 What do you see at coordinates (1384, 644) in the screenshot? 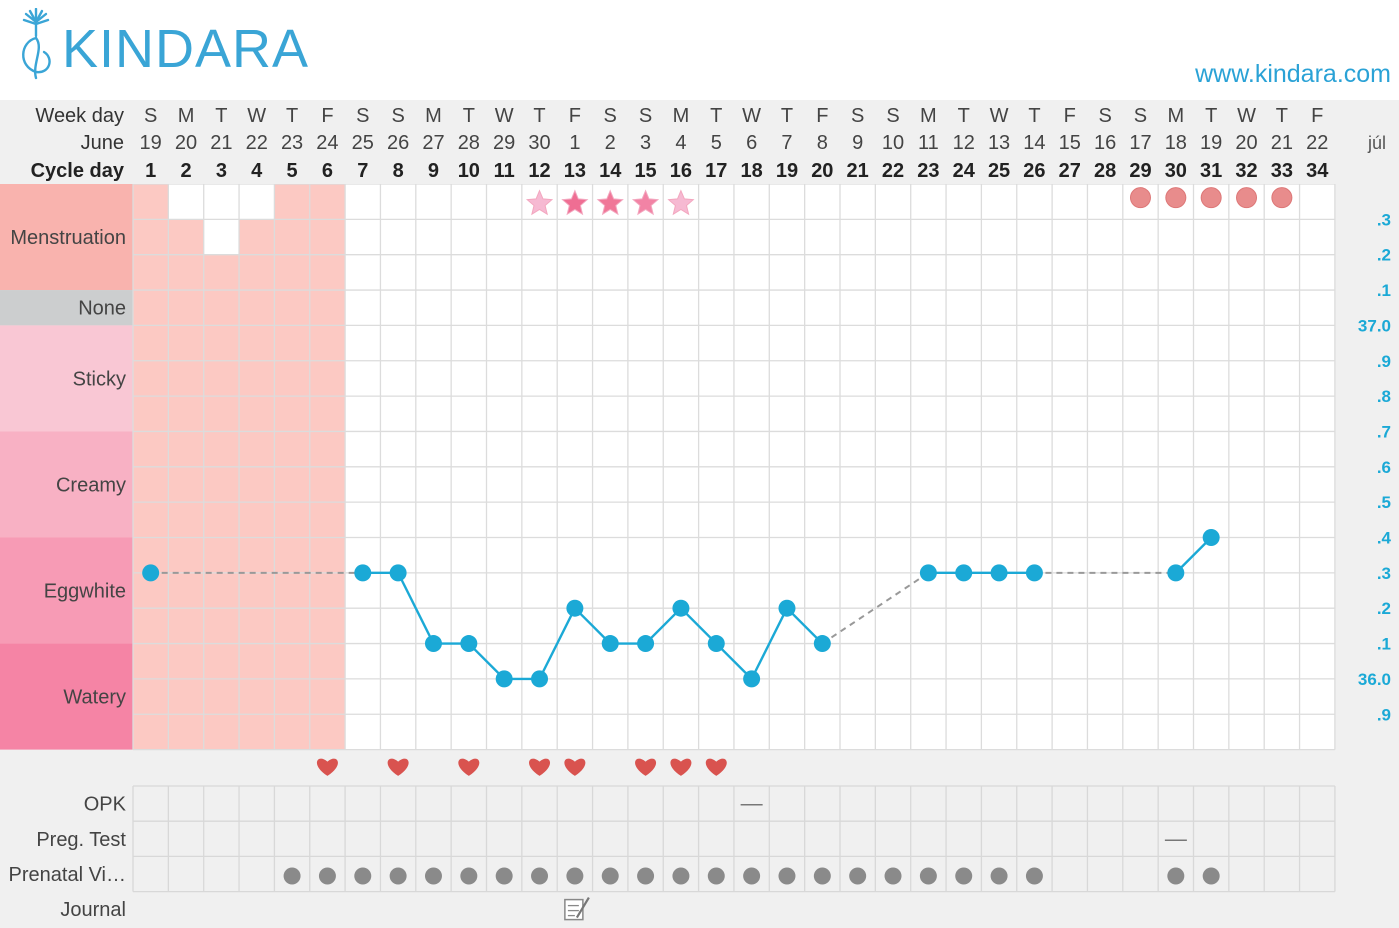
I see `temp-axis-tick: .1` at bounding box center [1384, 644].